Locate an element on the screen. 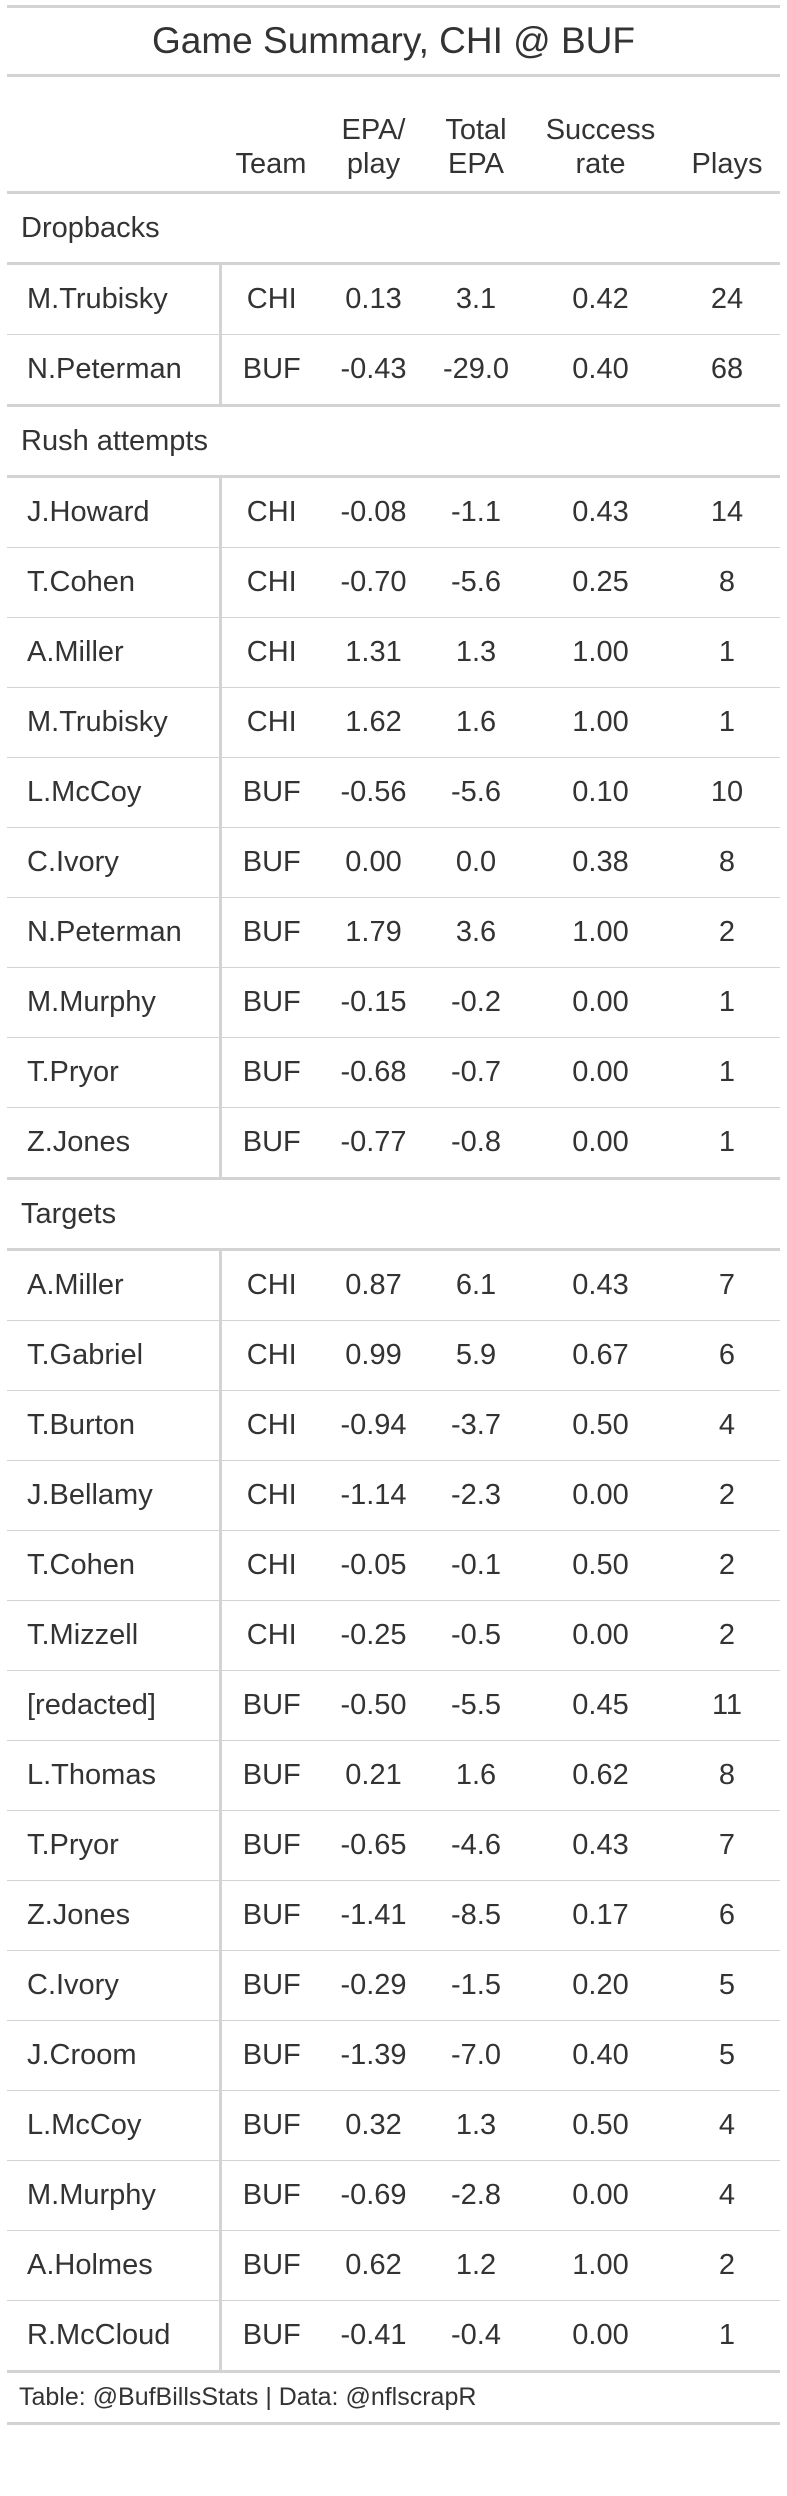  table-row: C.Ivory BUF 0.00 0.0 0.38 8 is located at coordinates (393, 862).